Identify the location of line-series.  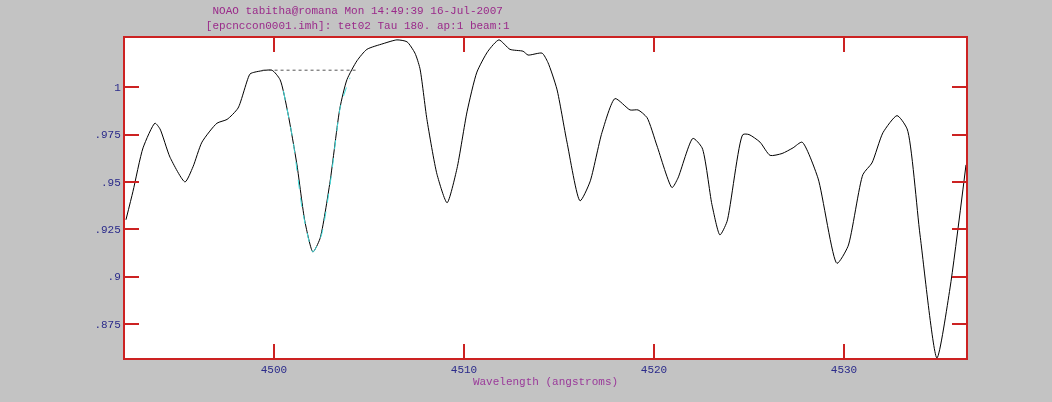
(316, 165).